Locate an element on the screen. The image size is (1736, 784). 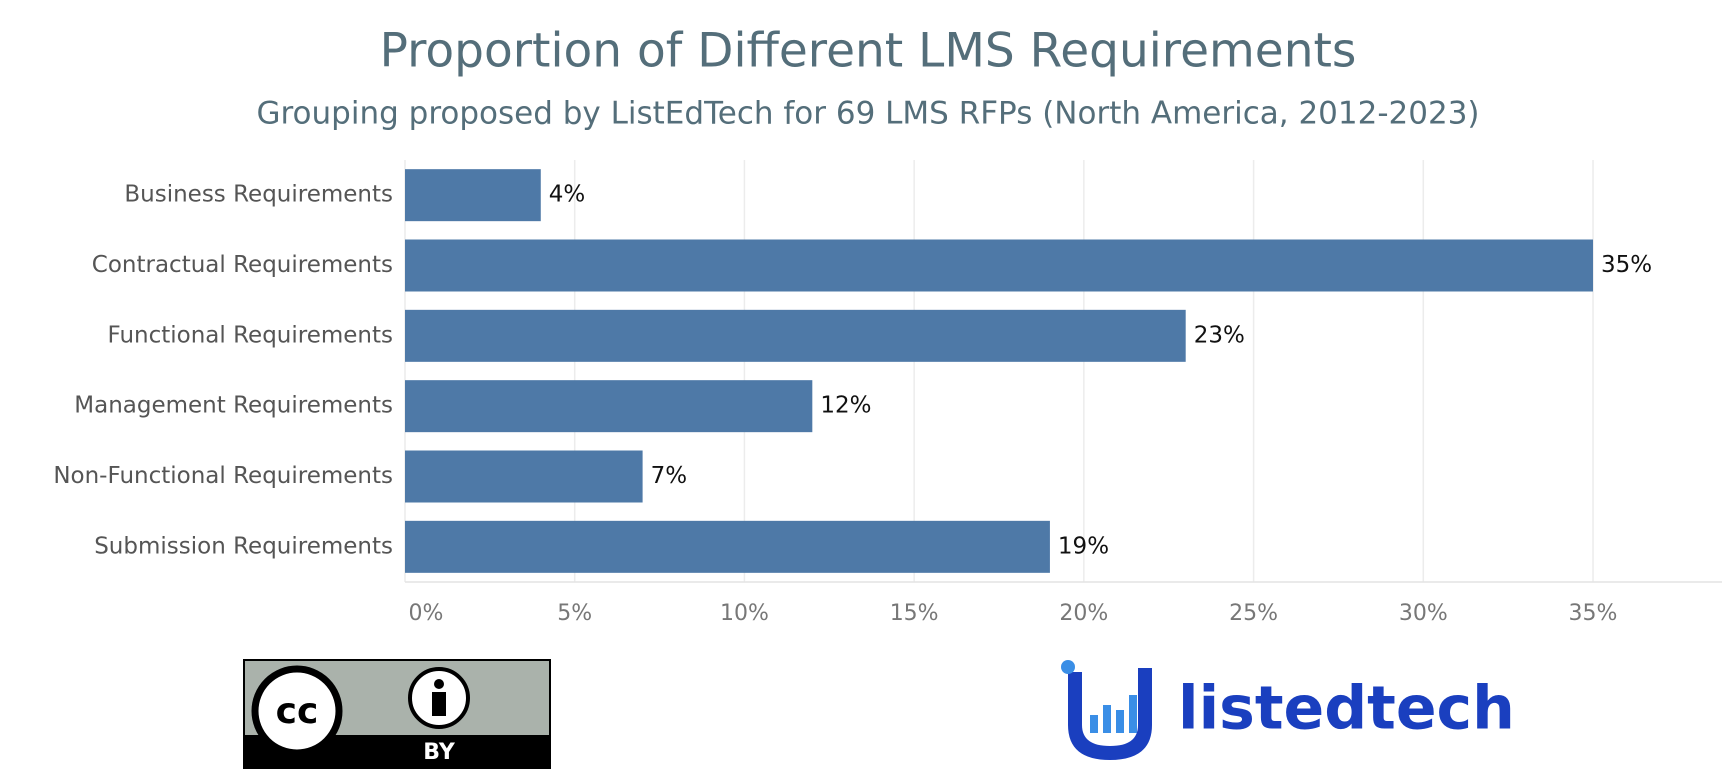
x-tick-label: 30% is located at coordinates (1423, 613).